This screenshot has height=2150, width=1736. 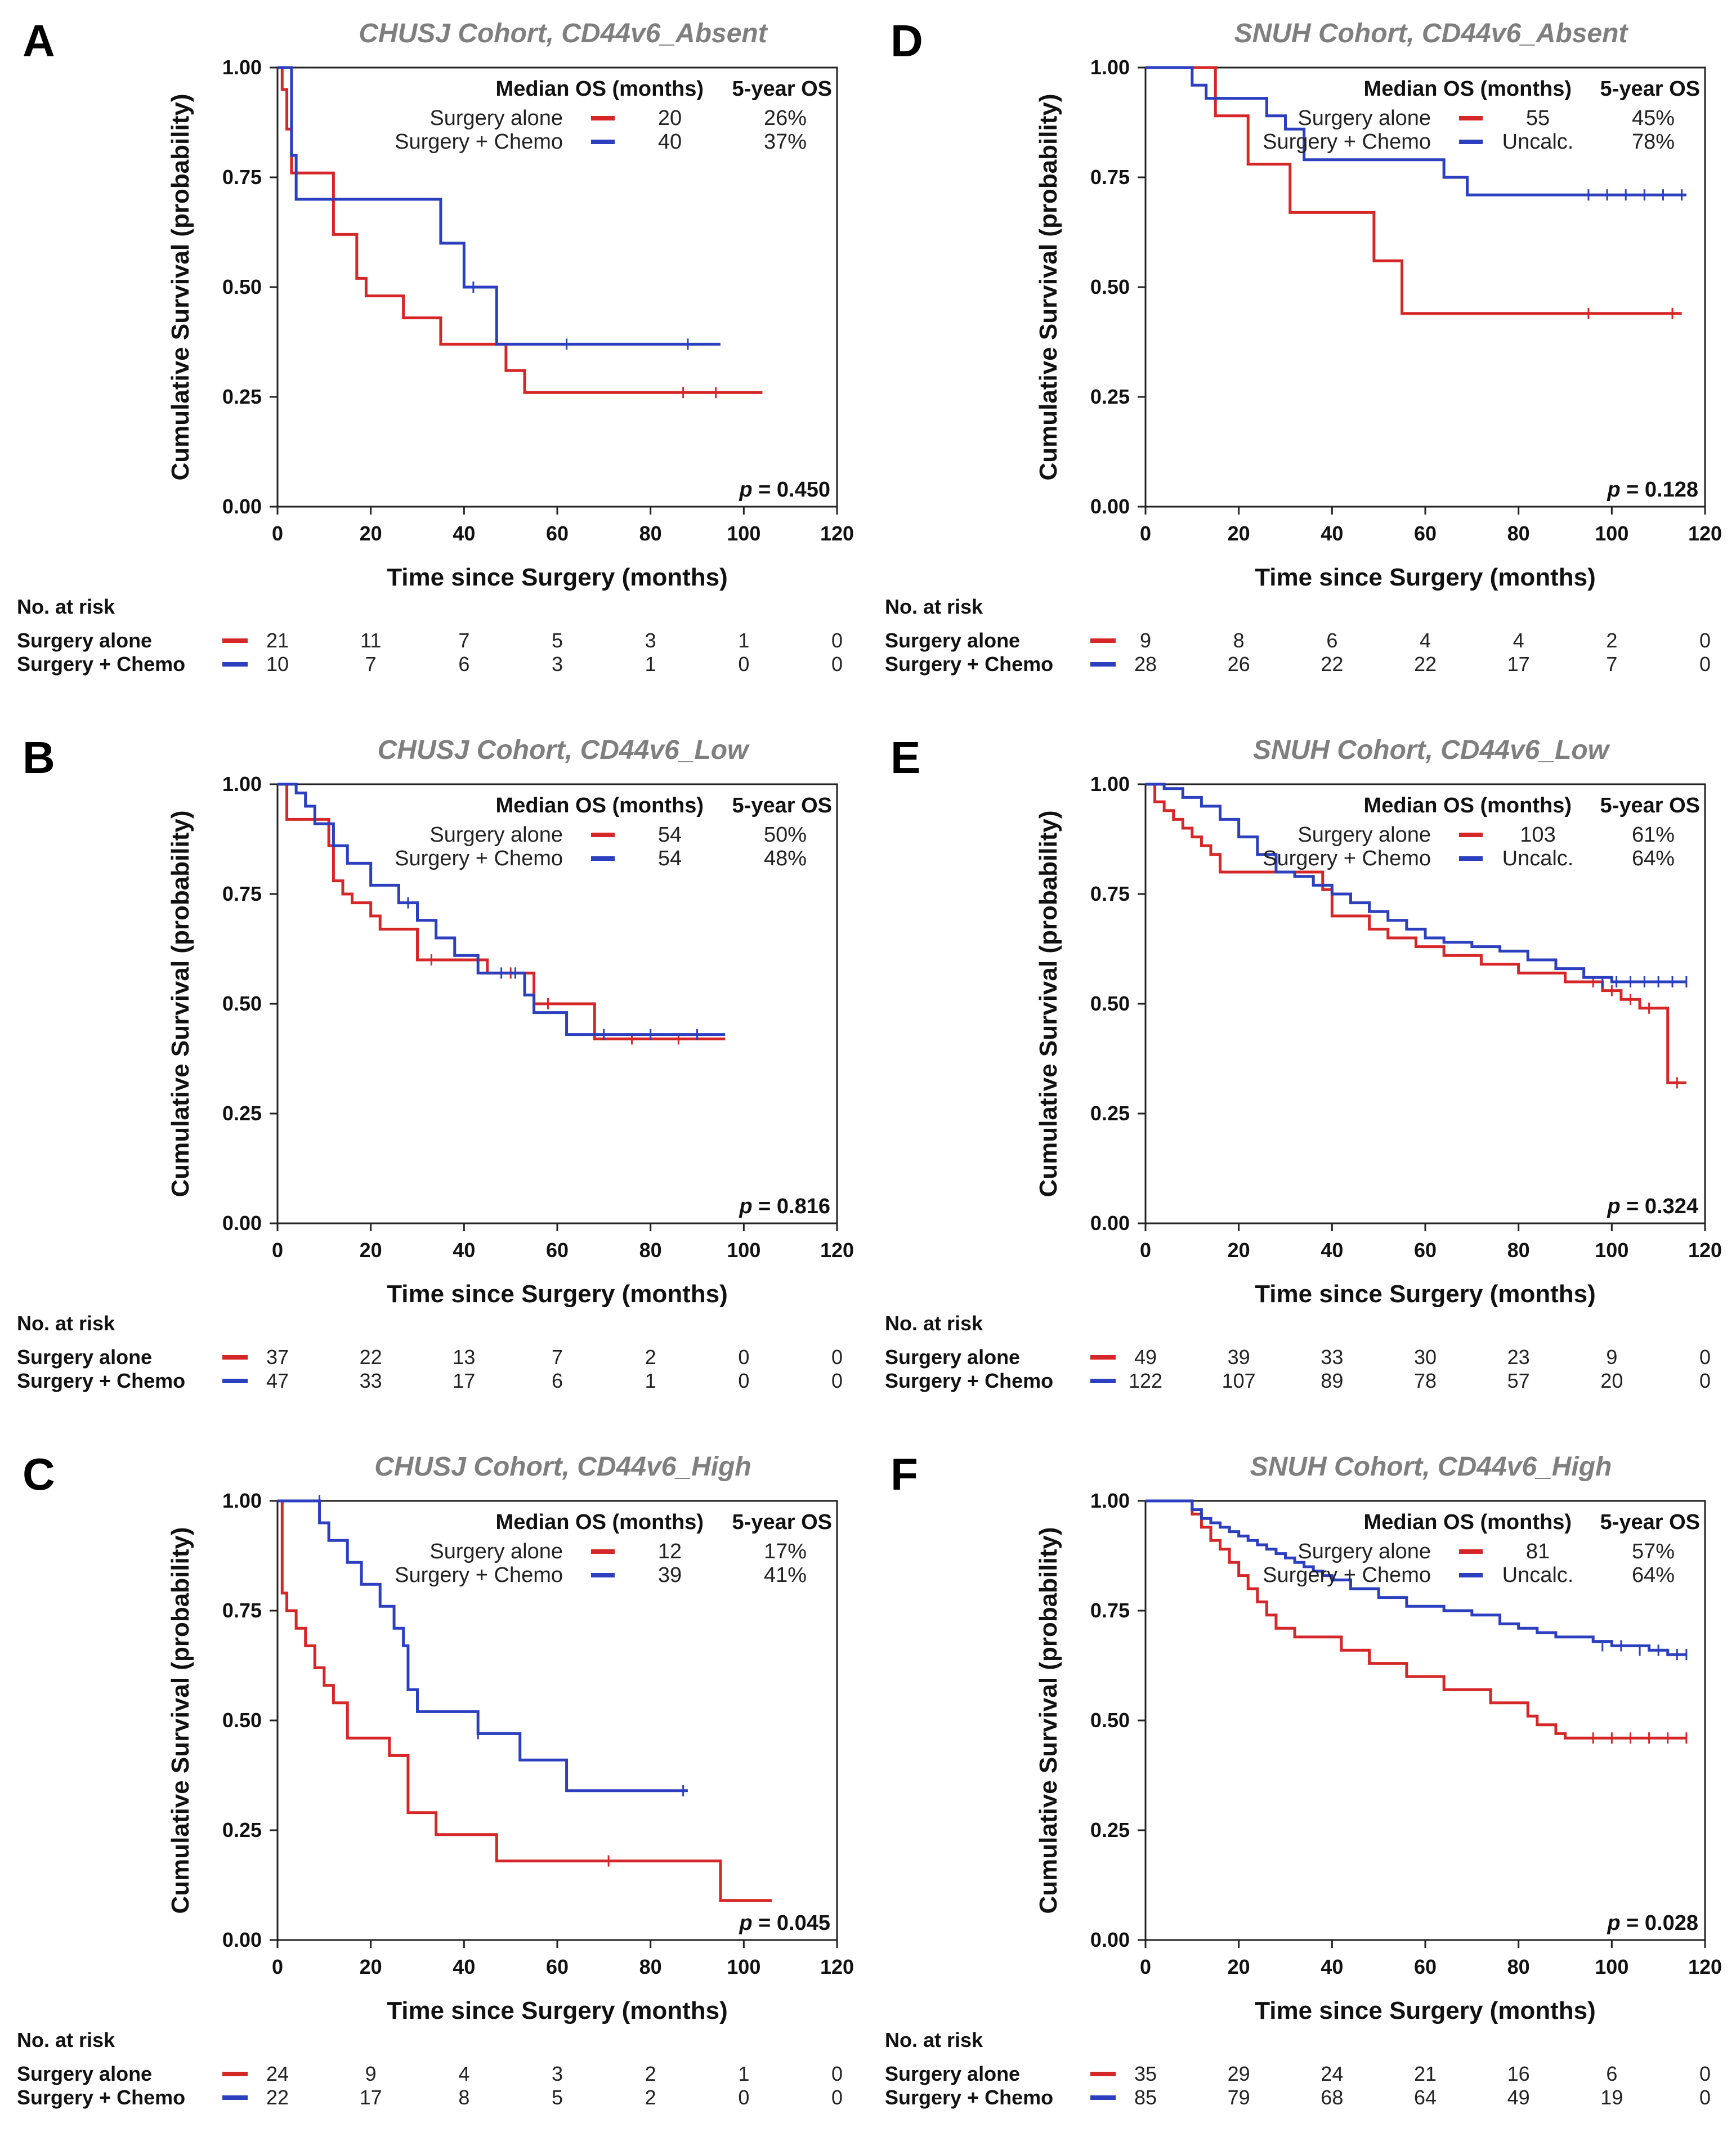 I want to click on risk-count: 122, so click(x=1145, y=1380).